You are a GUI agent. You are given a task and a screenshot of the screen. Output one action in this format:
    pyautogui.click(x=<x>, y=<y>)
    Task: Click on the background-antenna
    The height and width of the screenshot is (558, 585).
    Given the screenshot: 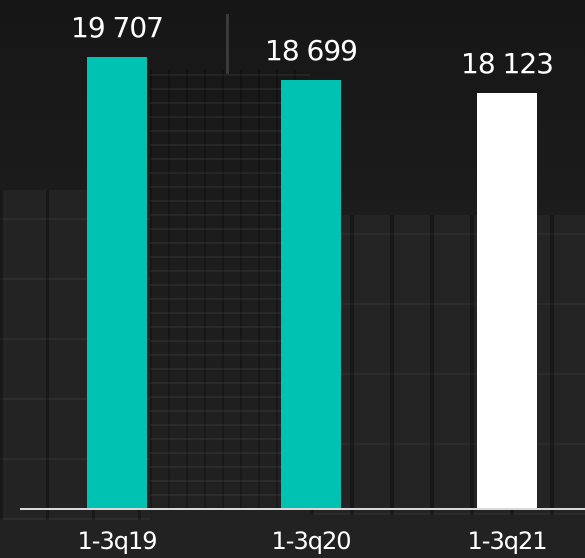 What is the action you would take?
    pyautogui.click(x=227, y=44)
    